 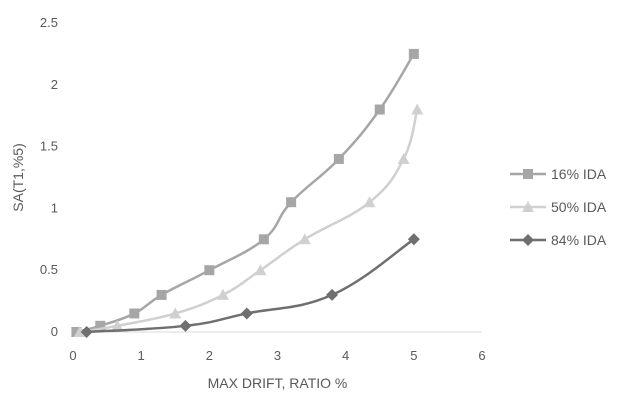 What do you see at coordinates (54, 84) in the screenshot?
I see `y-tick-label: 2` at bounding box center [54, 84].